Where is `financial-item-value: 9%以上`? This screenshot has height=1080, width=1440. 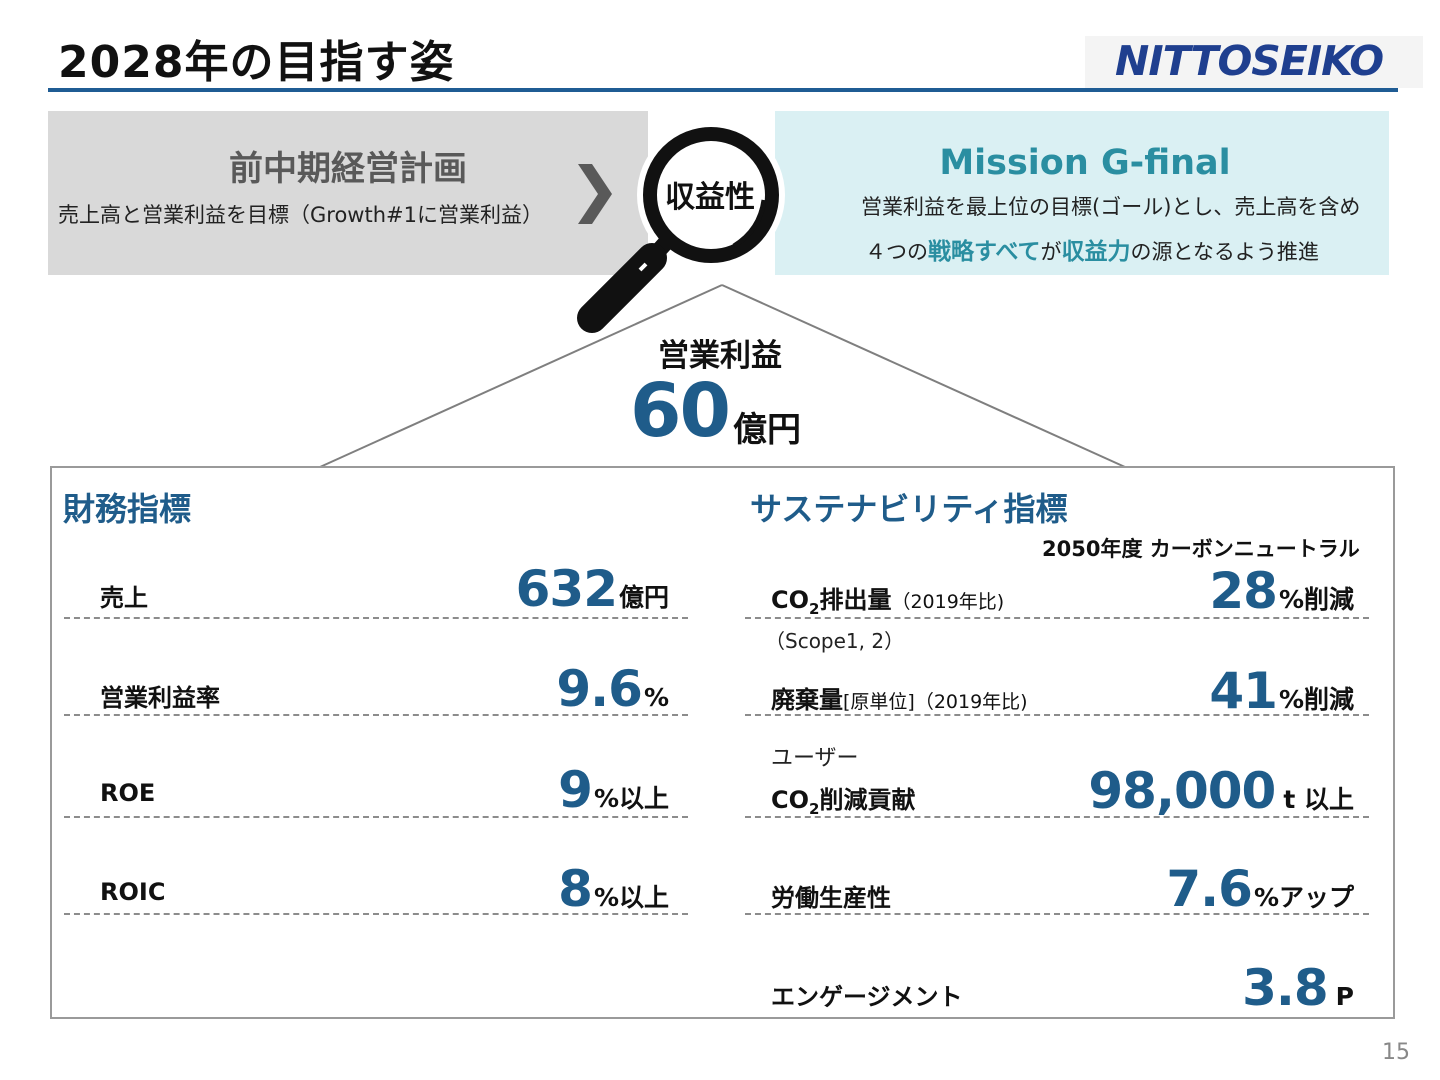
financial-item-value: 9%以上 is located at coordinates (613, 790).